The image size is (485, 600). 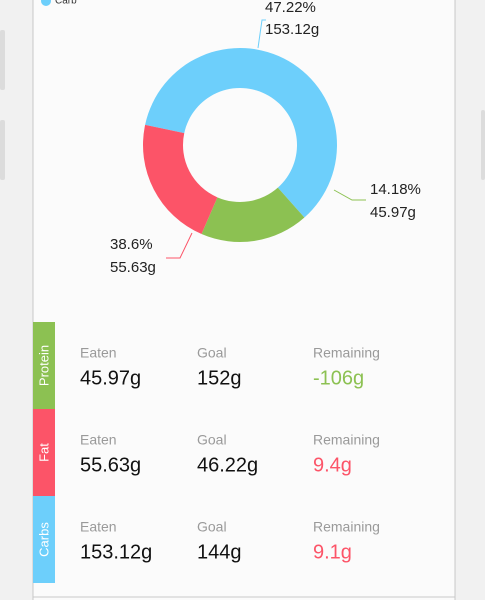 I want to click on goal-value: 144g, so click(x=219, y=552).